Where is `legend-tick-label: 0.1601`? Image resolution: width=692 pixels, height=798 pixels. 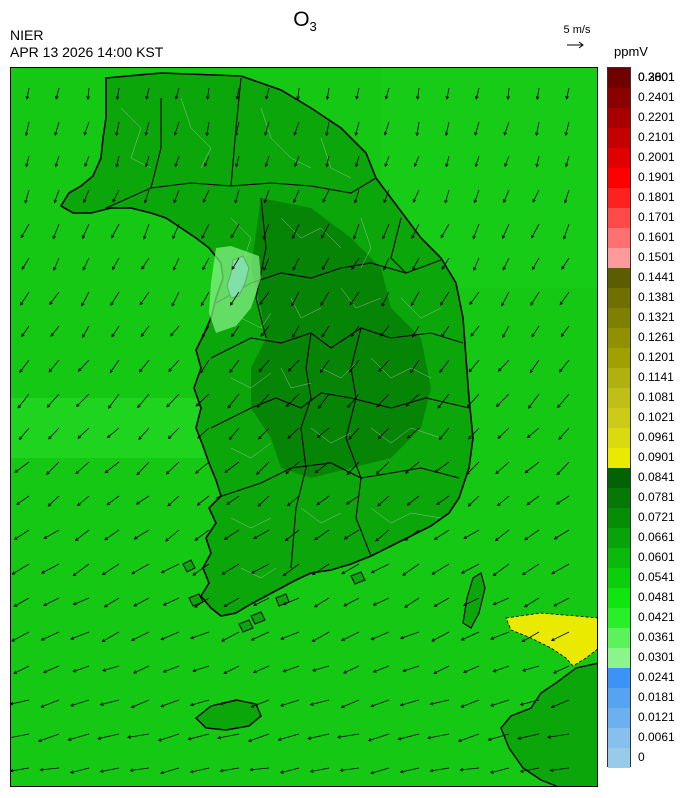
legend-tick-label: 0.1601 is located at coordinates (656, 237).